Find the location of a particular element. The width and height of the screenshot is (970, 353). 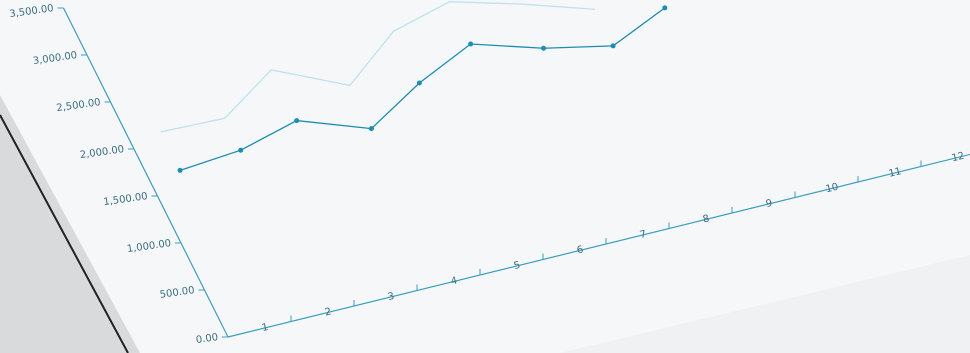

desk-shadow is located at coordinates (70, 224).